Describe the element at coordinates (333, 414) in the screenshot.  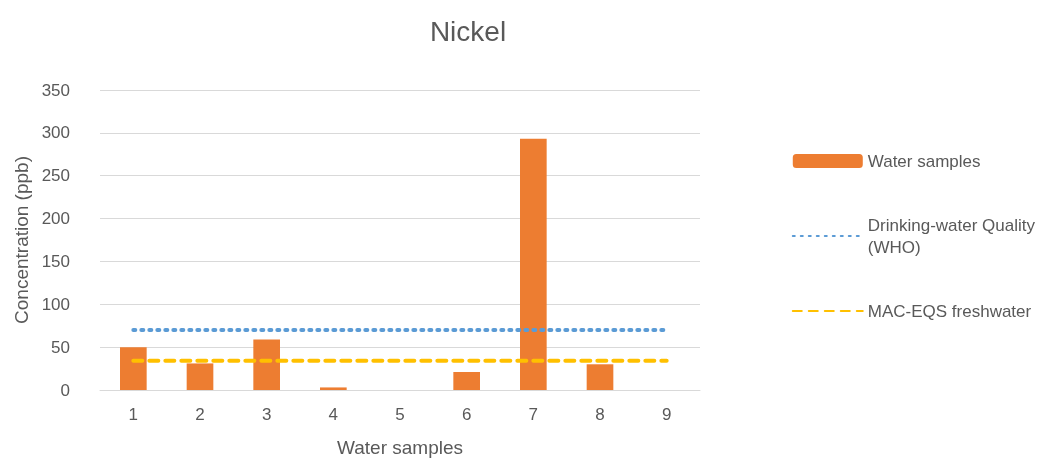
I see `x-tick-label: 4` at that location.